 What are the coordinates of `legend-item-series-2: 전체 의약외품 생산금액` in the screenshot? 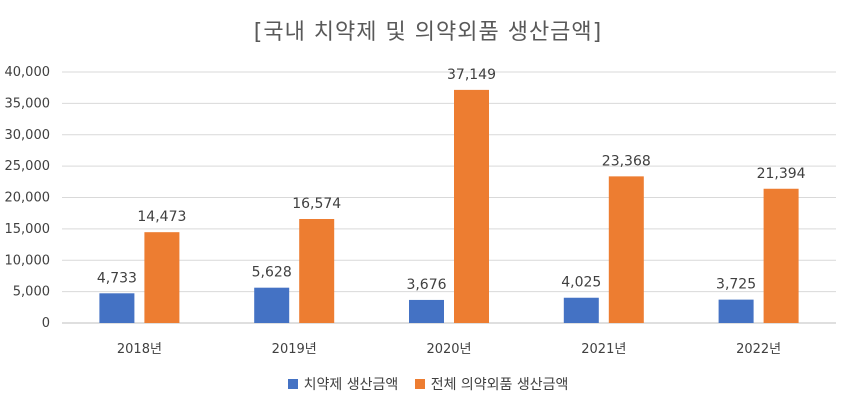 It's located at (491, 384).